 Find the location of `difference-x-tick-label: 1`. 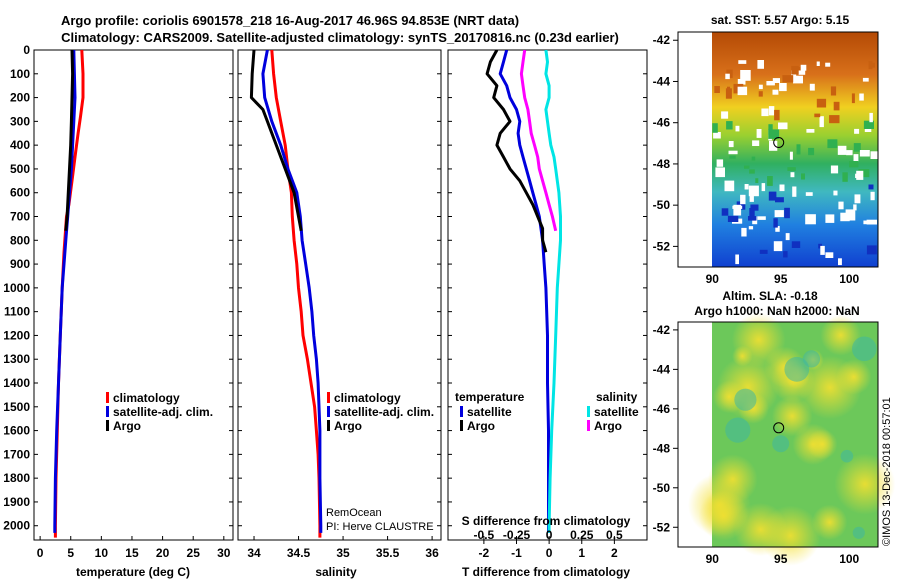

difference-x-tick-label: 1 is located at coordinates (581, 553).